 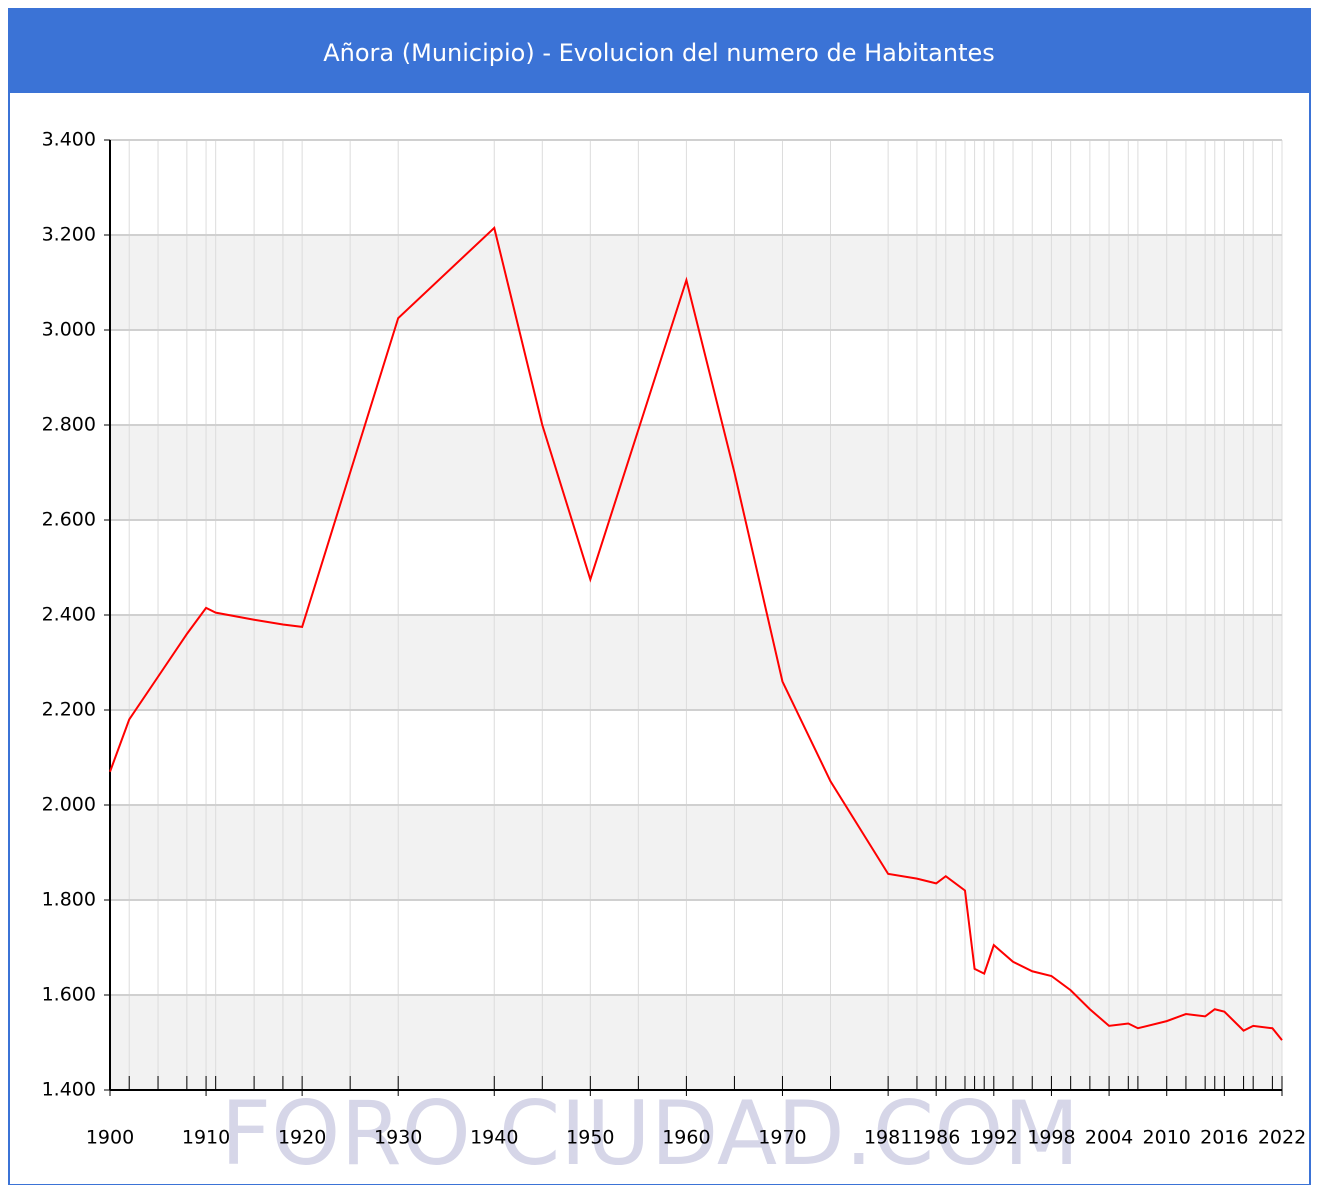 What do you see at coordinates (69, 235) in the screenshot?
I see `y-tick-label: 3.200` at bounding box center [69, 235].